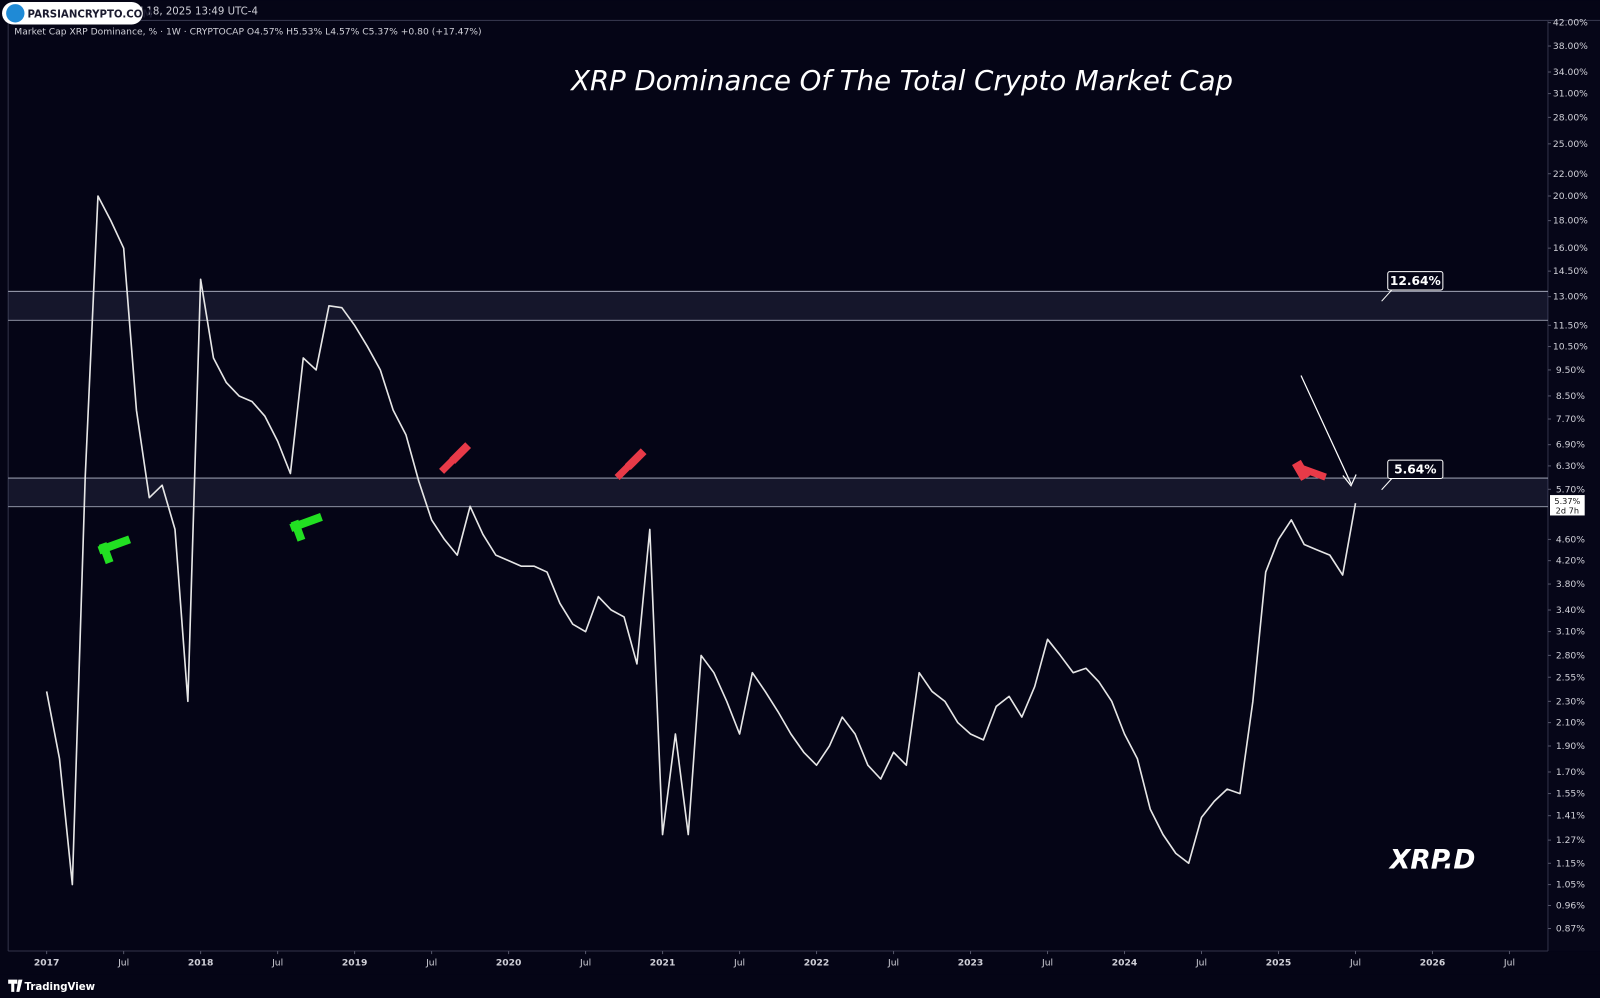  Describe the element at coordinates (1570, 489) in the screenshot. I see `y-tick-label: 5.70%` at that location.